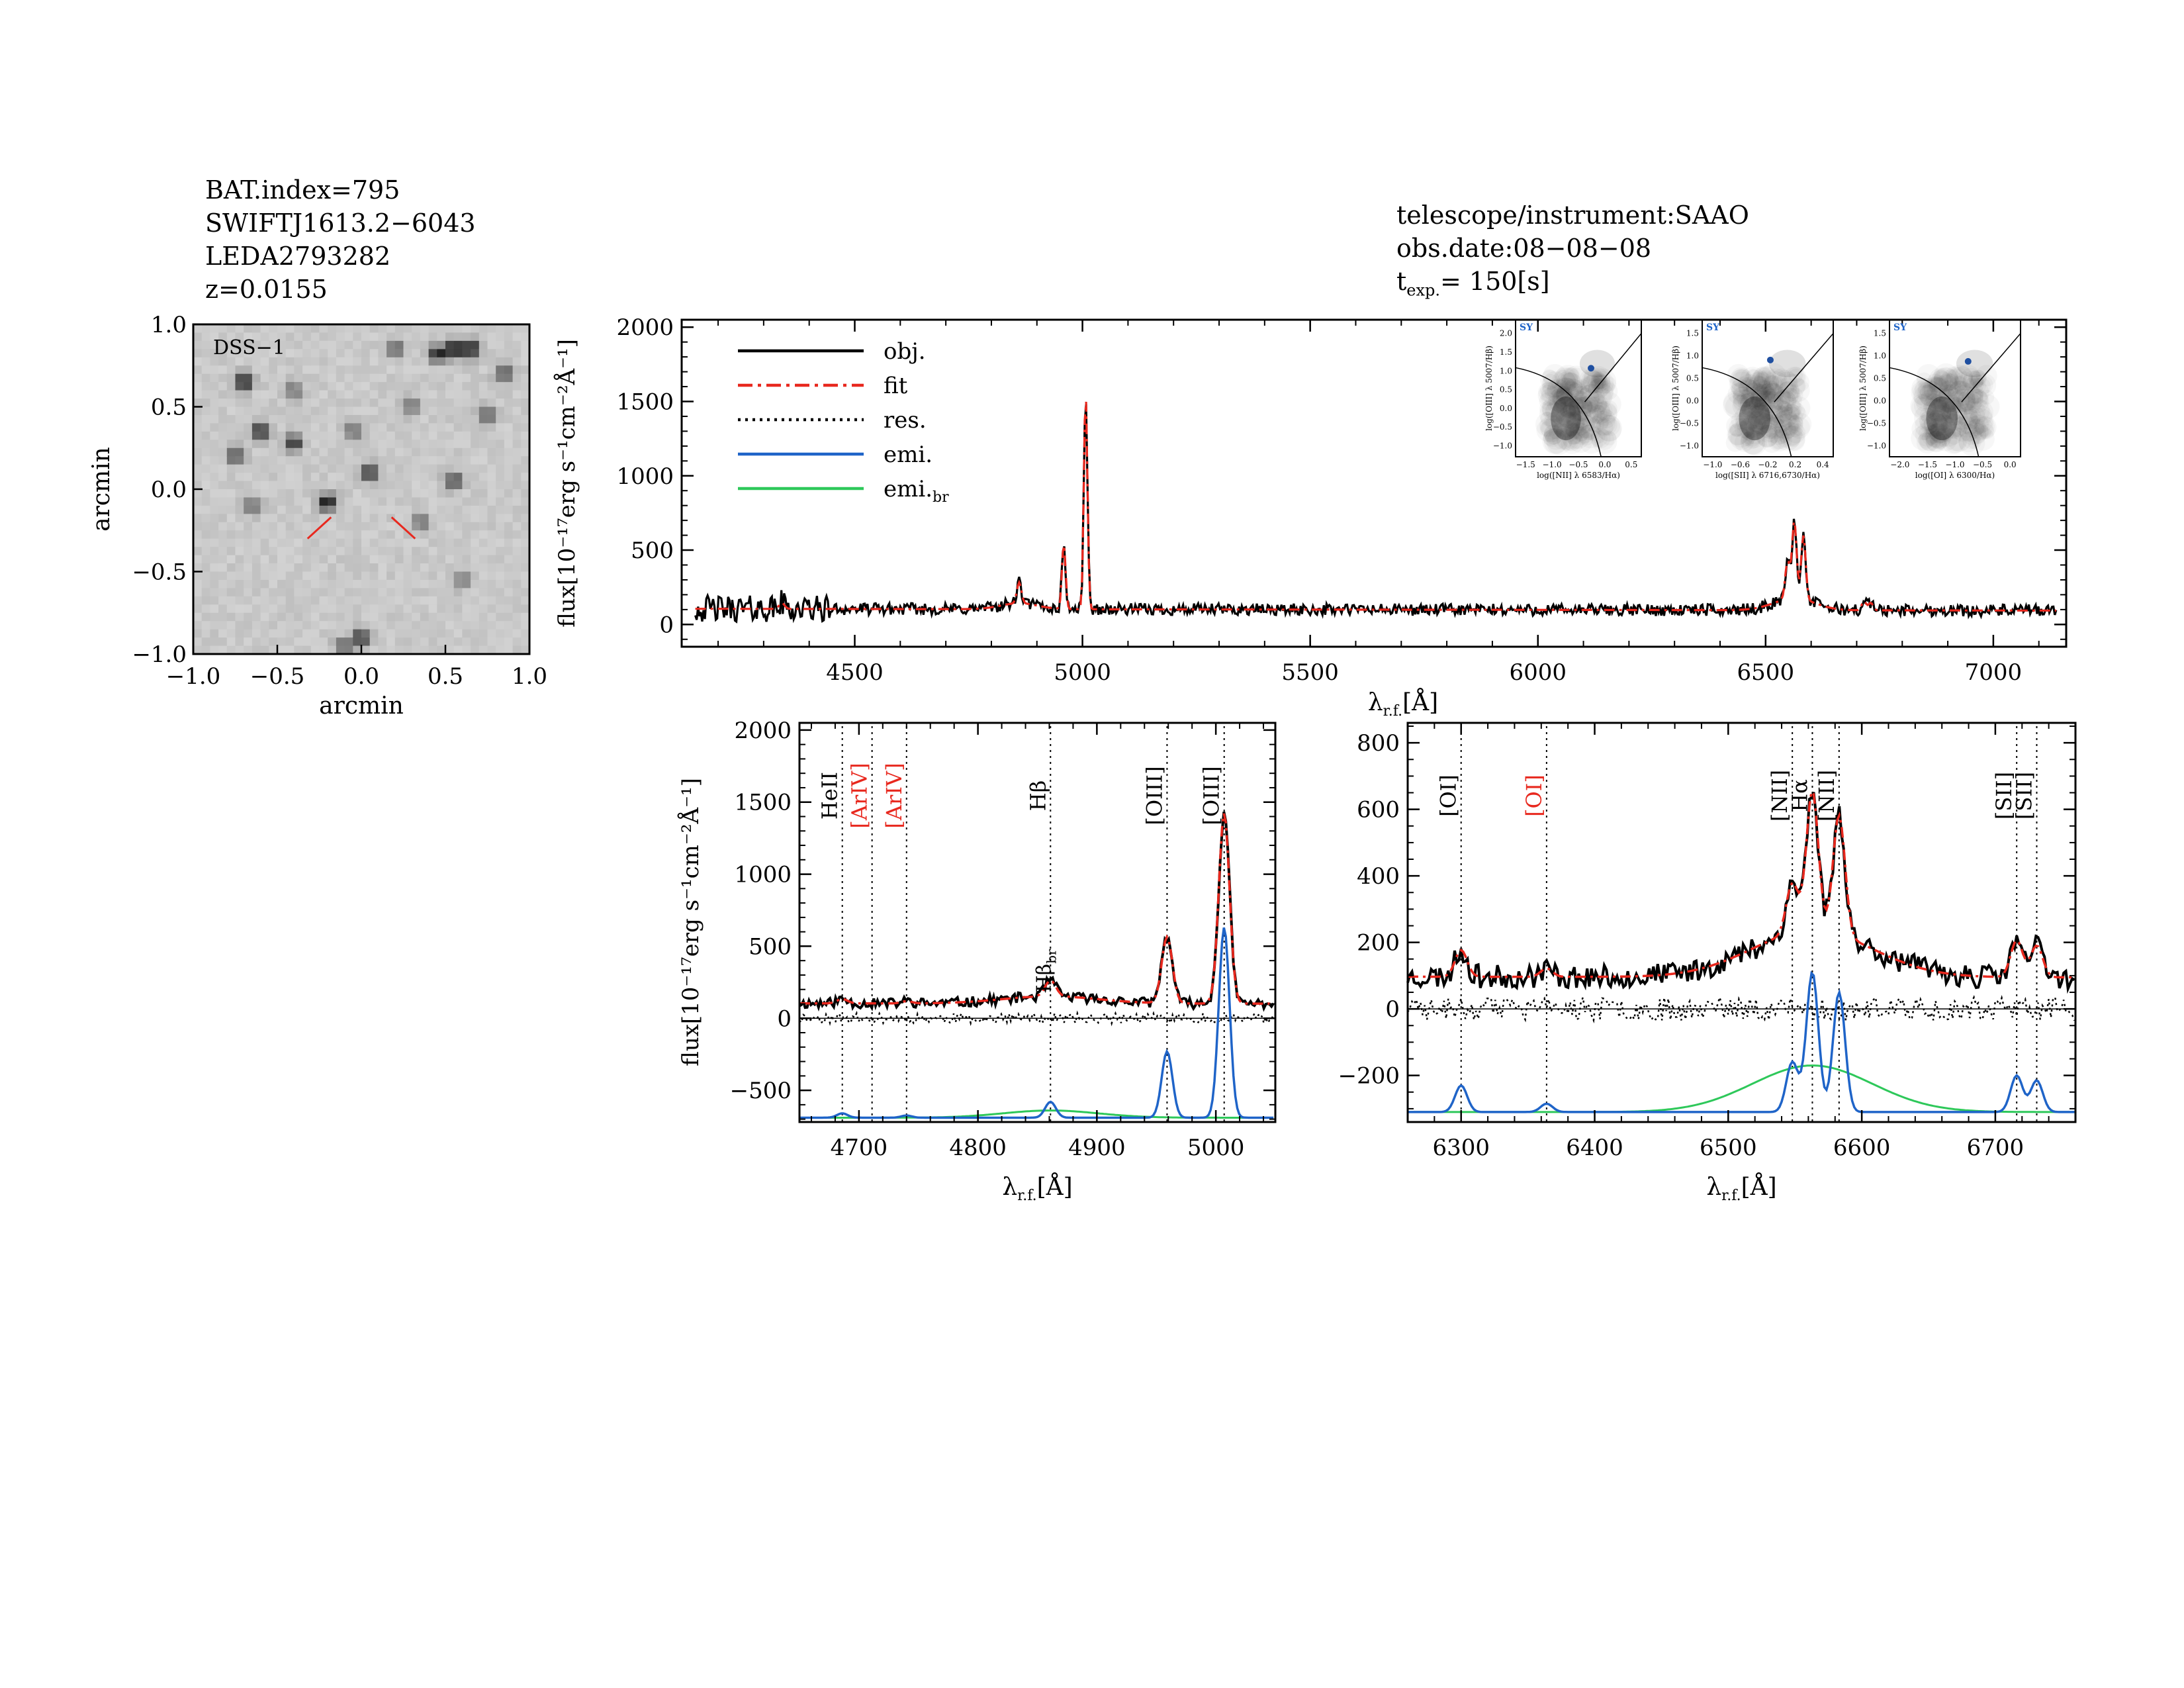 The width and height of the screenshot is (2184, 1688). I want to click on zoom1-ylabel: flux[10⁻¹⁷erg s⁻¹cm⁻²Å⁻¹], so click(691, 922).